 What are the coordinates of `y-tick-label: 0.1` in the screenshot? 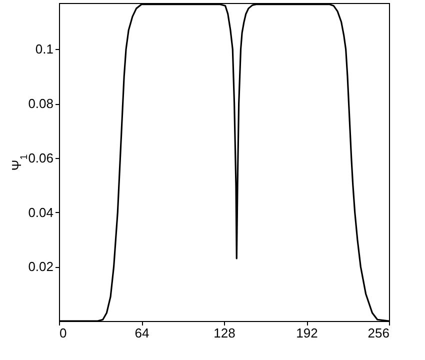 It's located at (44, 49).